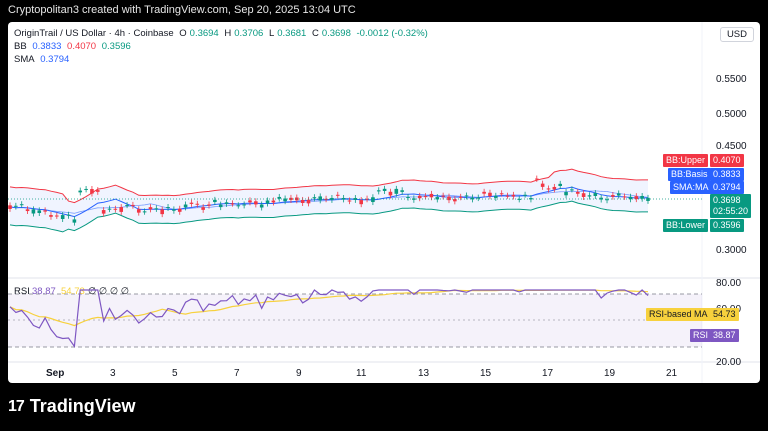  What do you see at coordinates (724, 335) in the screenshot?
I see `rsi-value-tag: 38.87` at bounding box center [724, 335].